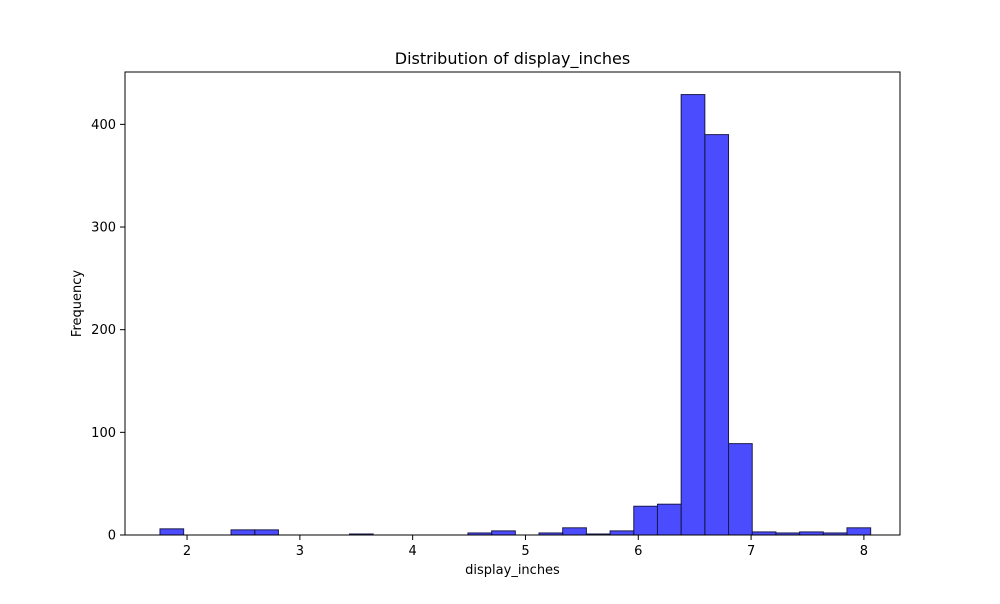 The height and width of the screenshot is (604, 1000). I want to click on x-tick-label-3: 5, so click(525, 551).